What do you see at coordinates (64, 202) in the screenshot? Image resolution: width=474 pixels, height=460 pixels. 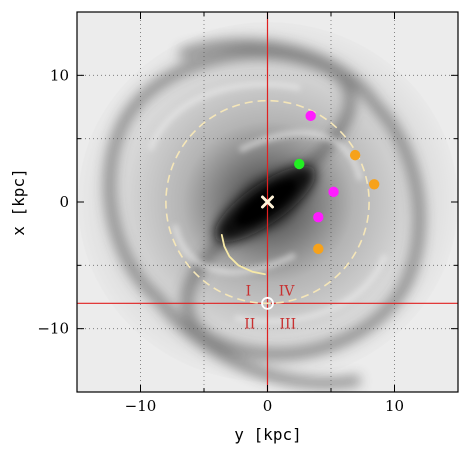 I see `y-tick-label: 0` at bounding box center [64, 202].